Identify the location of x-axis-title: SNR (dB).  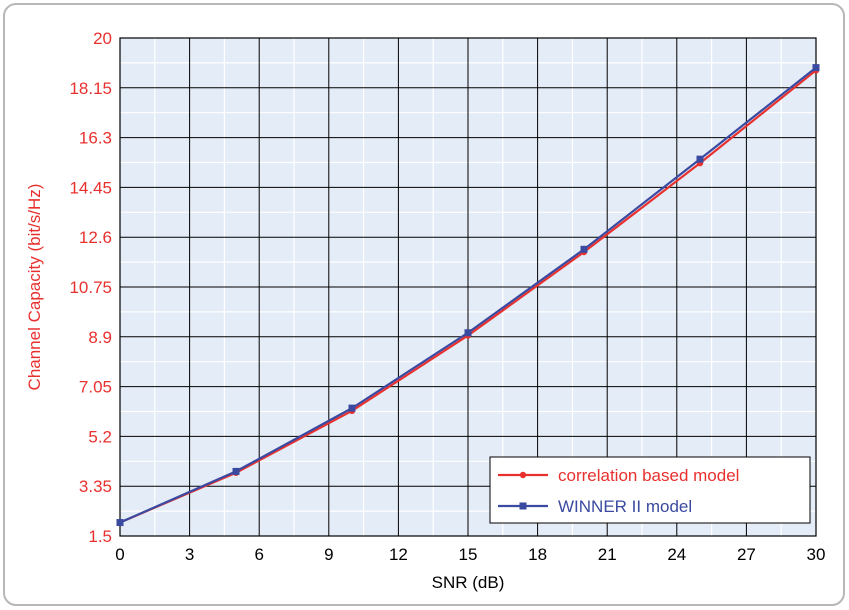
(468, 582).